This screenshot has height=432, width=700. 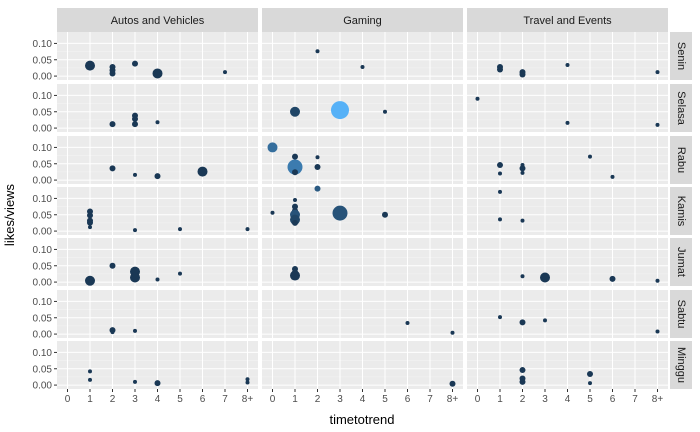 I want to click on column-strip-label: Gaming, so click(x=362, y=21).